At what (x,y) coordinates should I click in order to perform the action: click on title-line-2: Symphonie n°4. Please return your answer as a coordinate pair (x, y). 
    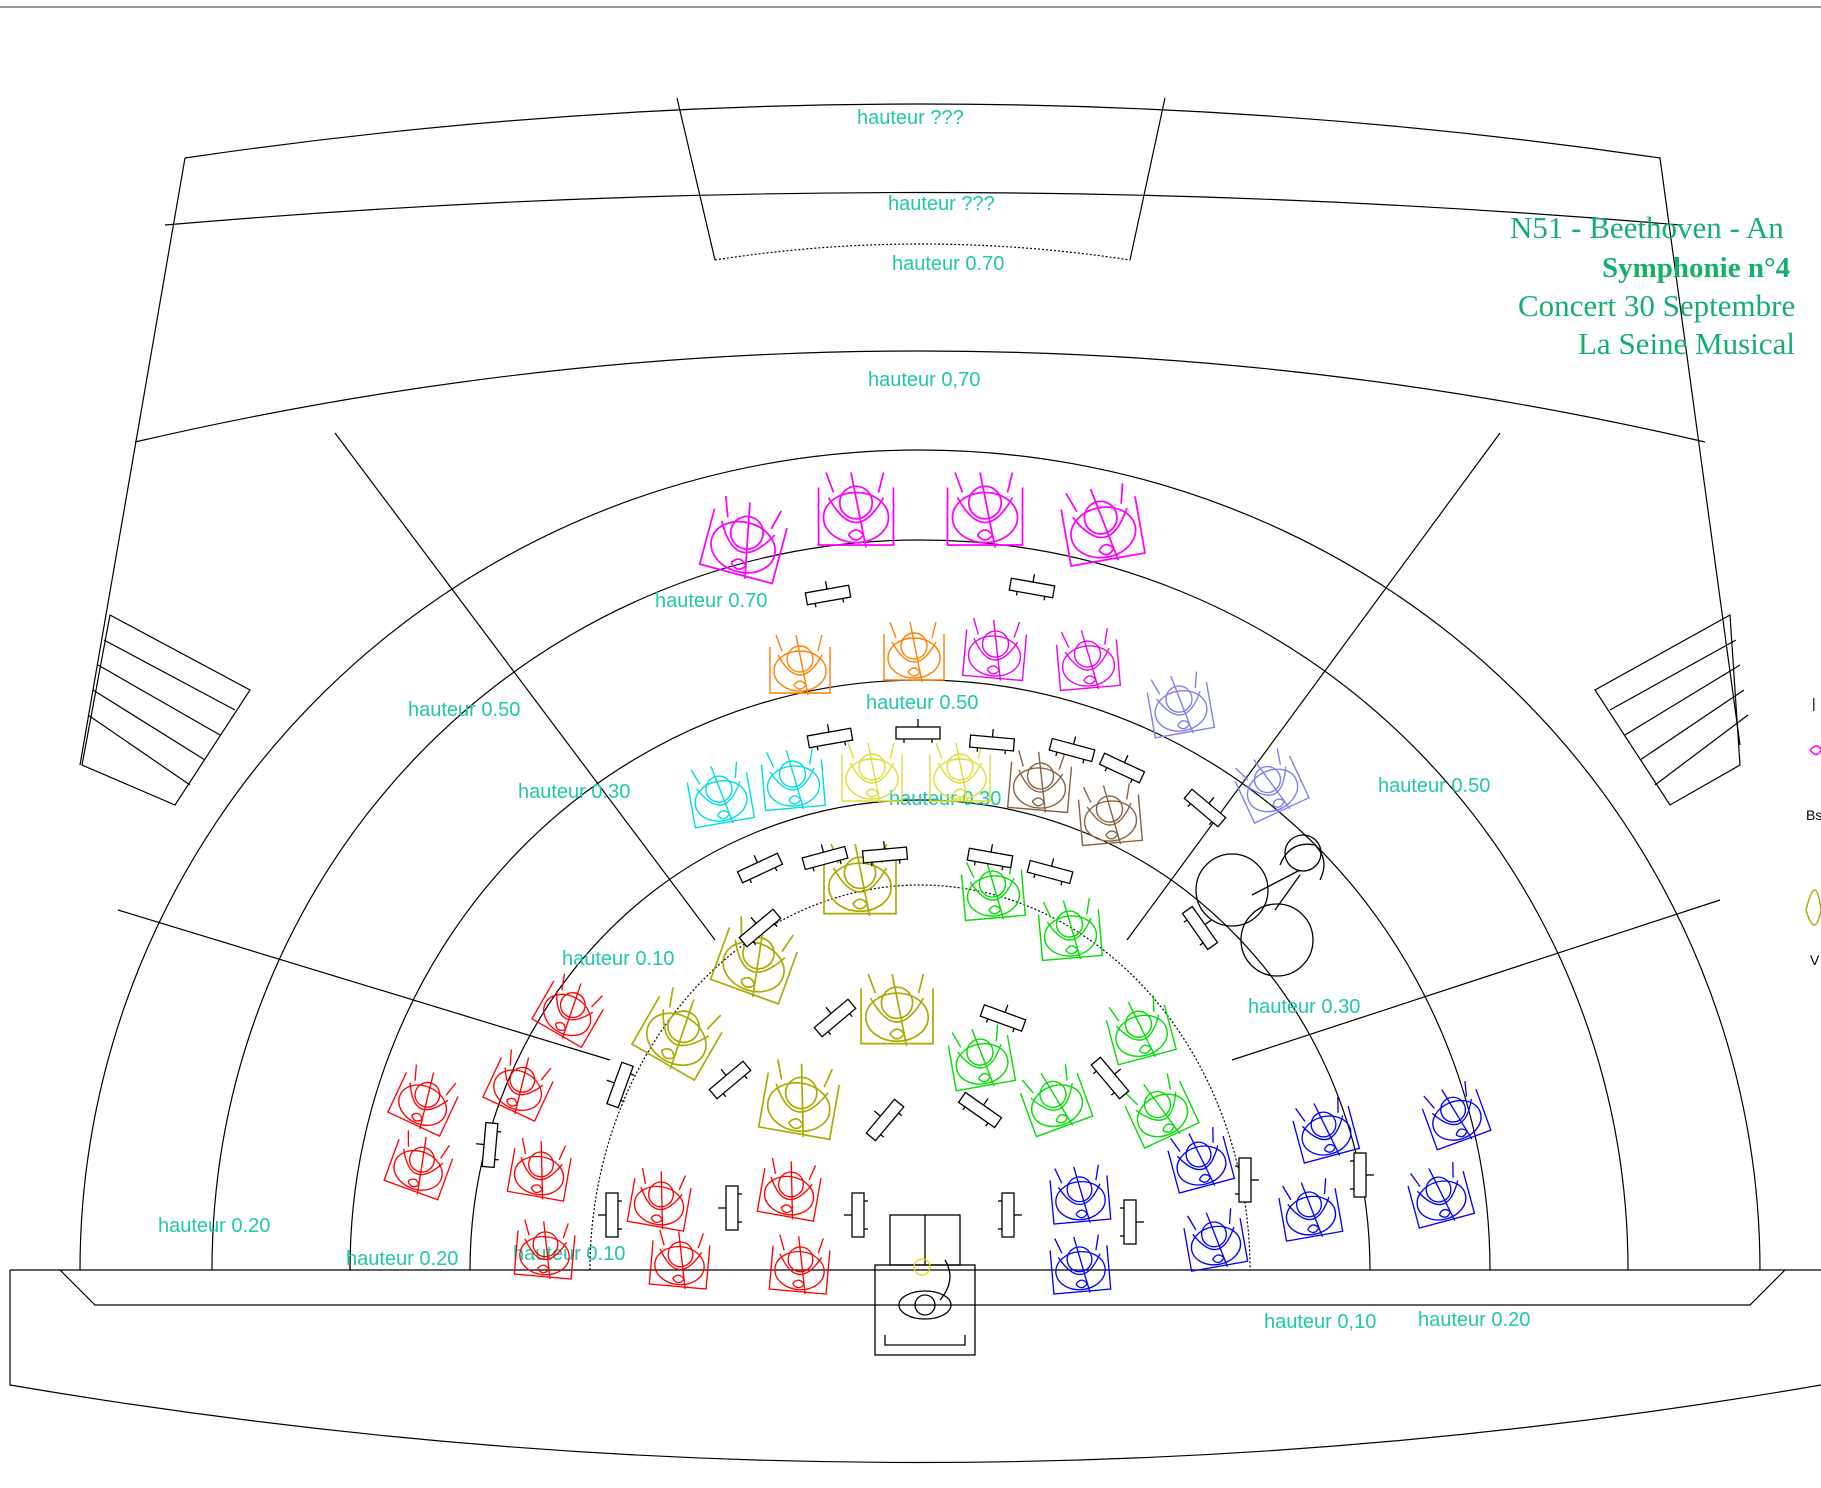
    Looking at the image, I should click on (1696, 268).